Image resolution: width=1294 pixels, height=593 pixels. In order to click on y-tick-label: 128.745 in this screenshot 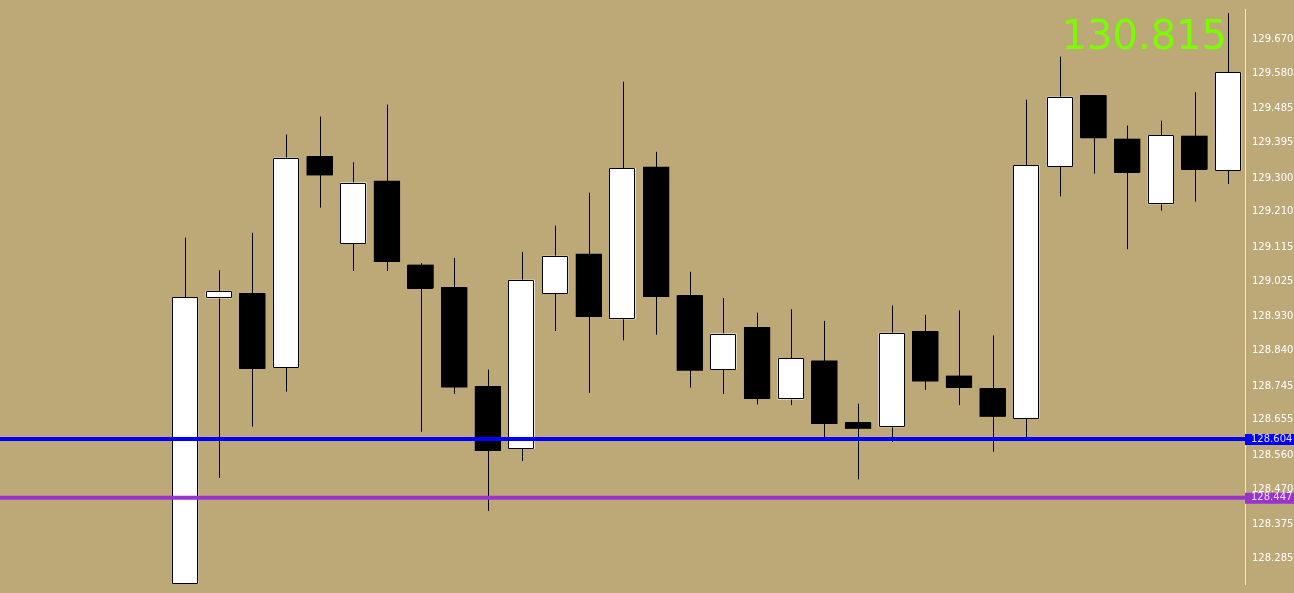, I will do `click(1273, 385)`.